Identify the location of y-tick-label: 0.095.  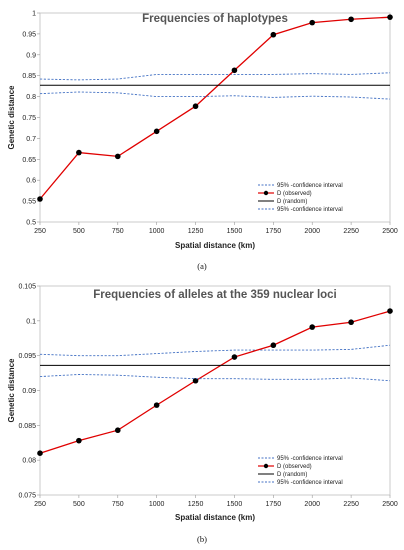
(27, 356).